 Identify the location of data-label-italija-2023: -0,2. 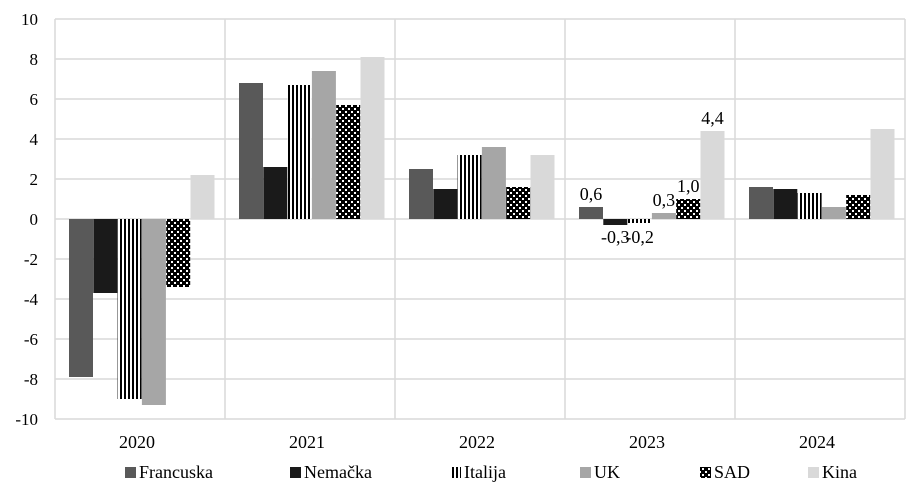
(639, 237).